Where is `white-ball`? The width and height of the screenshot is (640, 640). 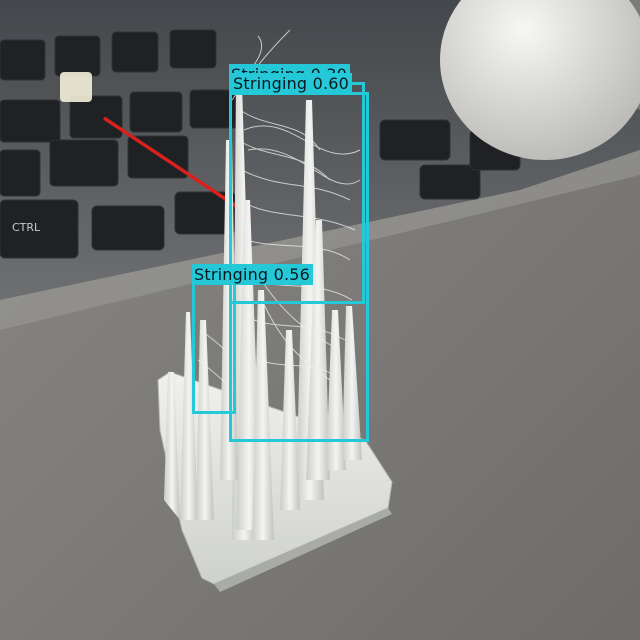 white-ball is located at coordinates (540, 80).